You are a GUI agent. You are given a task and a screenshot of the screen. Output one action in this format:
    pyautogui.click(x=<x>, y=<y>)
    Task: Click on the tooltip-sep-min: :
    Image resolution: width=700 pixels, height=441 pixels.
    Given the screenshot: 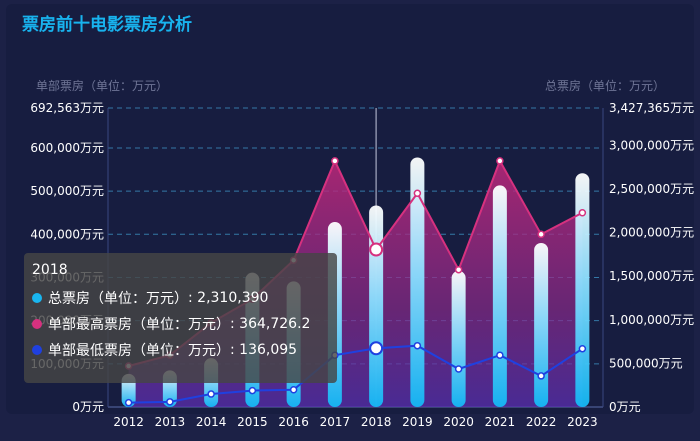 What is the action you would take?
    pyautogui.click(x=235, y=350)
    